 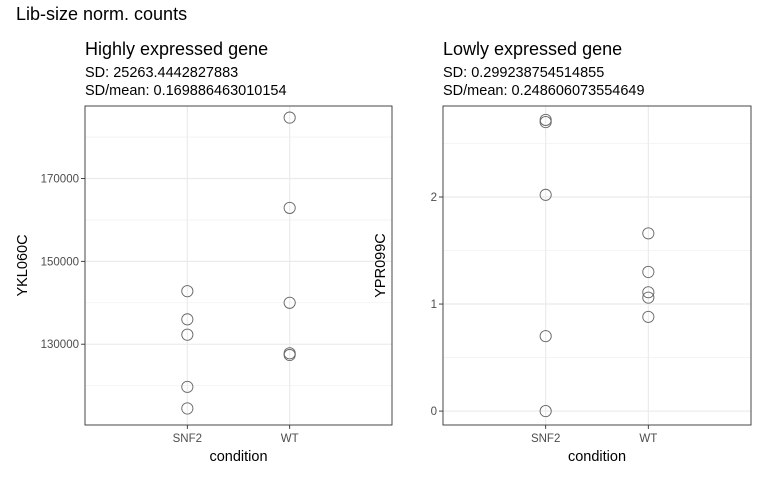 What do you see at coordinates (524, 73) in the screenshot?
I see `panel-2-subtitle-sd: SD: 0.299238754514855` at bounding box center [524, 73].